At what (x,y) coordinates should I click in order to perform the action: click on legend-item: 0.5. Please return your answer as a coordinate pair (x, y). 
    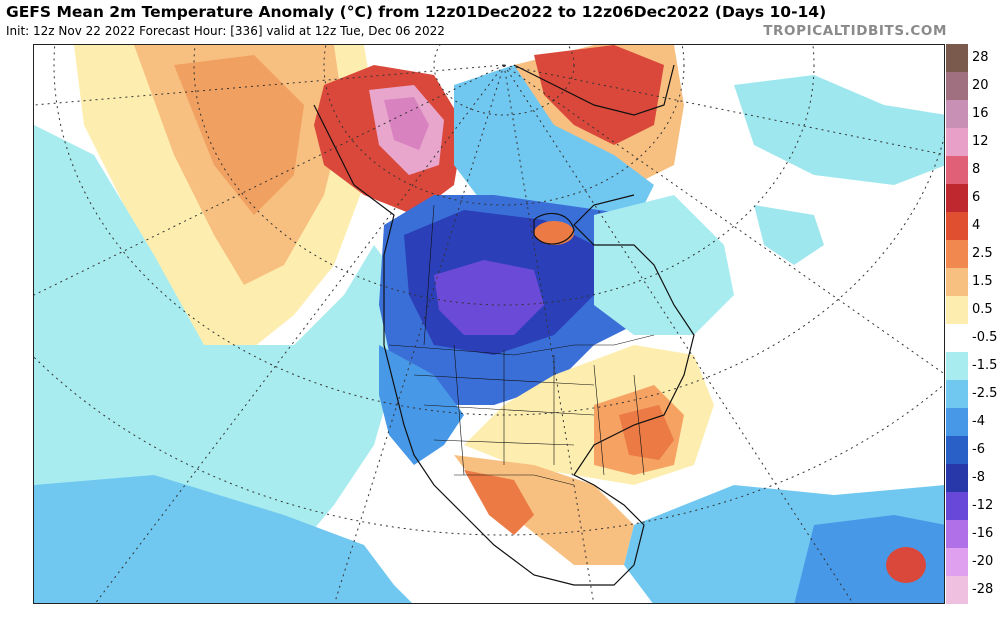
    Looking at the image, I should click on (973, 310).